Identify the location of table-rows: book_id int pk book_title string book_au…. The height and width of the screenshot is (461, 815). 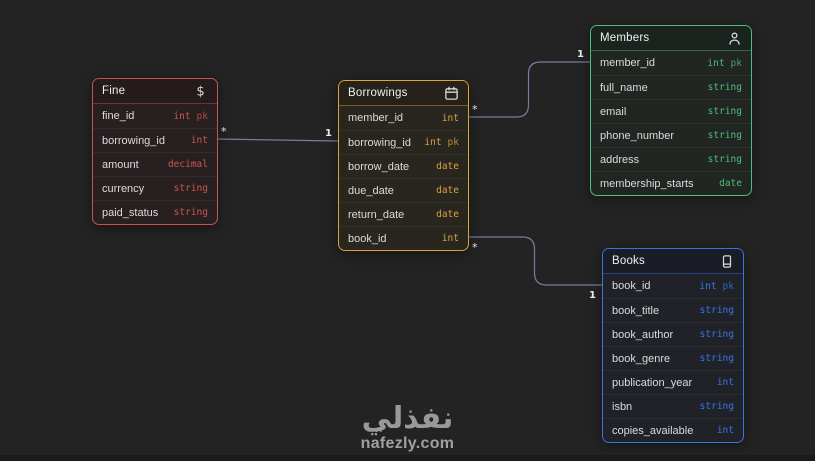
(673, 358).